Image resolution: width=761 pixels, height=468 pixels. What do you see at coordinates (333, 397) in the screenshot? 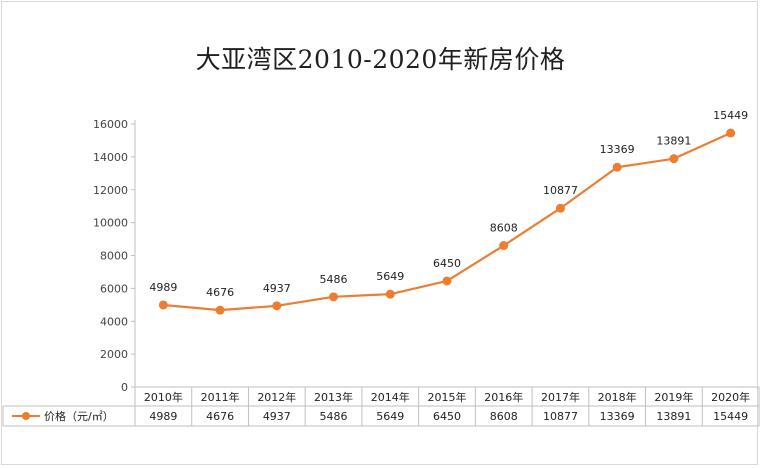
I see `x-category-label: 2013年` at bounding box center [333, 397].